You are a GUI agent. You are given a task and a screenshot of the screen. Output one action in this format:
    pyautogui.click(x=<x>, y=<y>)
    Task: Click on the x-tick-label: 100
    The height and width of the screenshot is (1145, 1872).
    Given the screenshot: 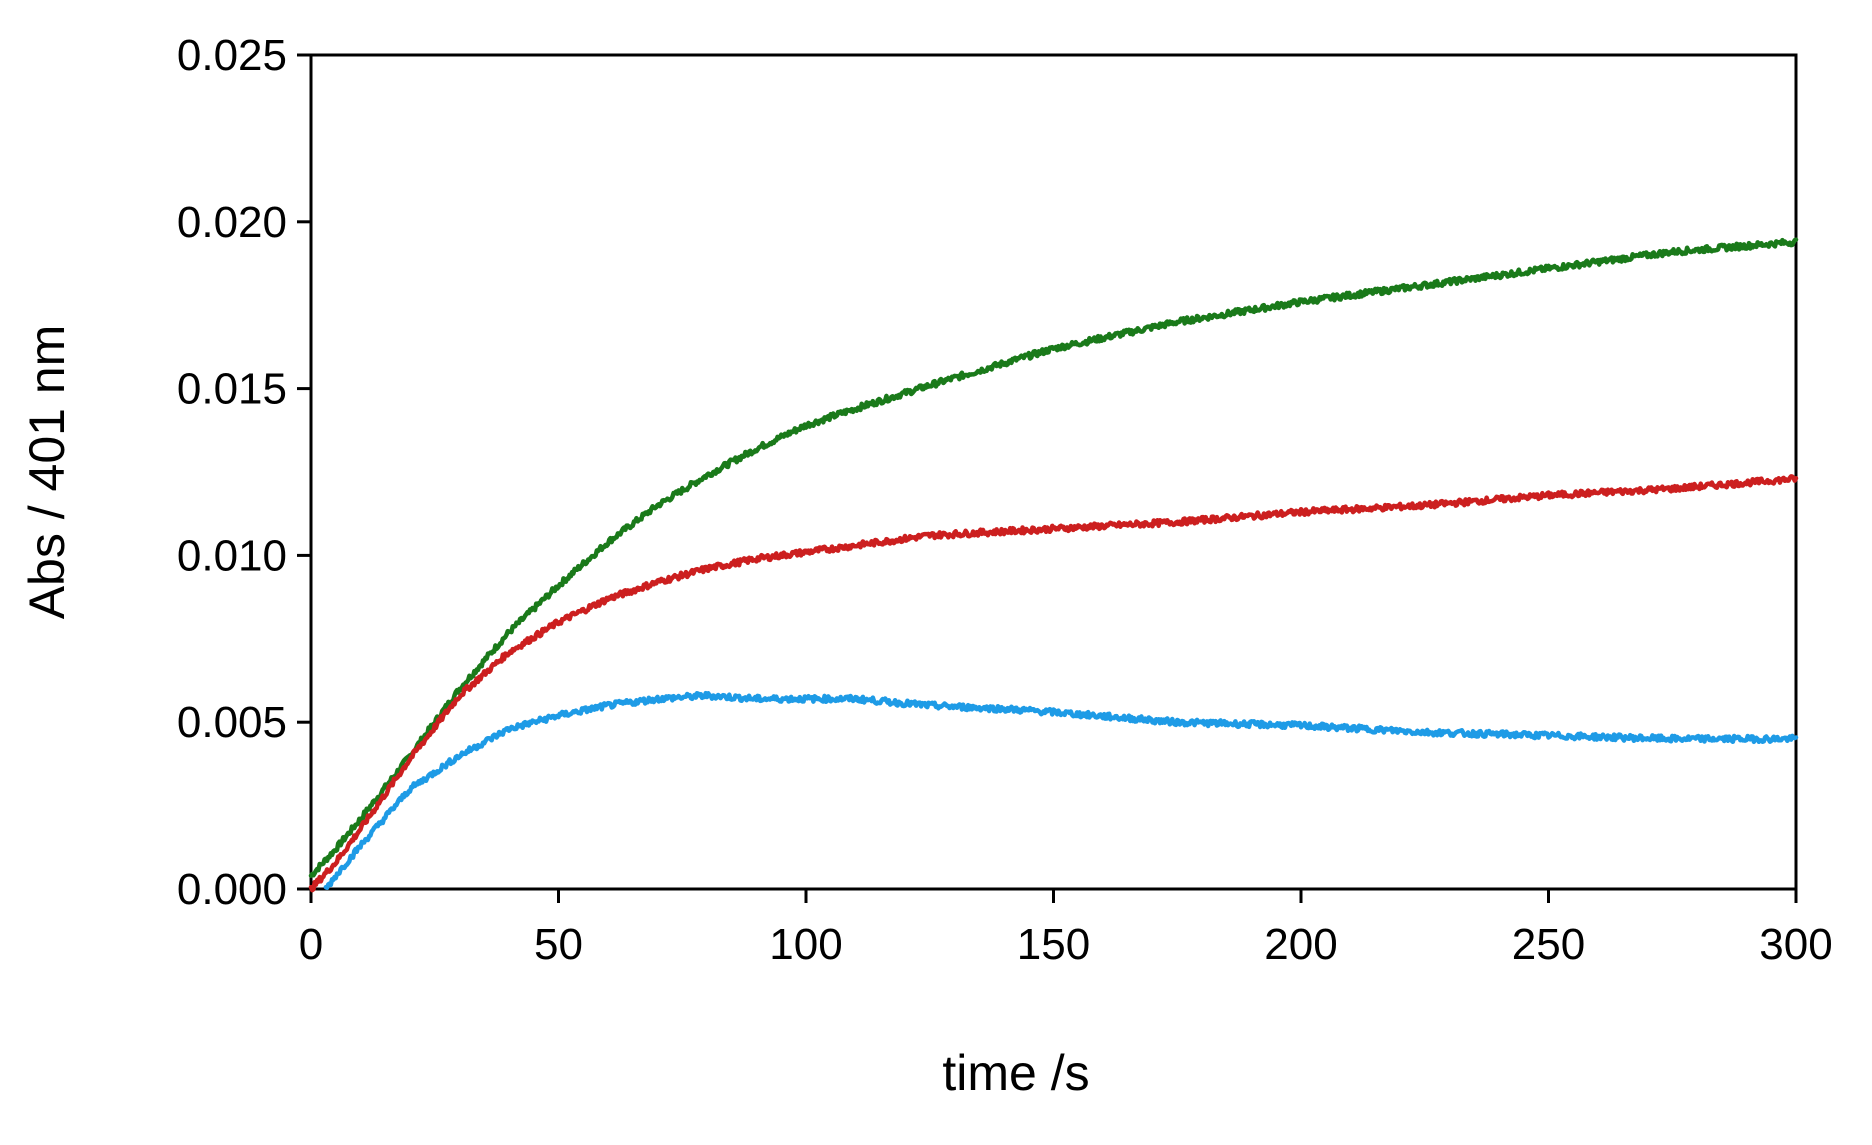 What is the action you would take?
    pyautogui.click(x=805, y=944)
    